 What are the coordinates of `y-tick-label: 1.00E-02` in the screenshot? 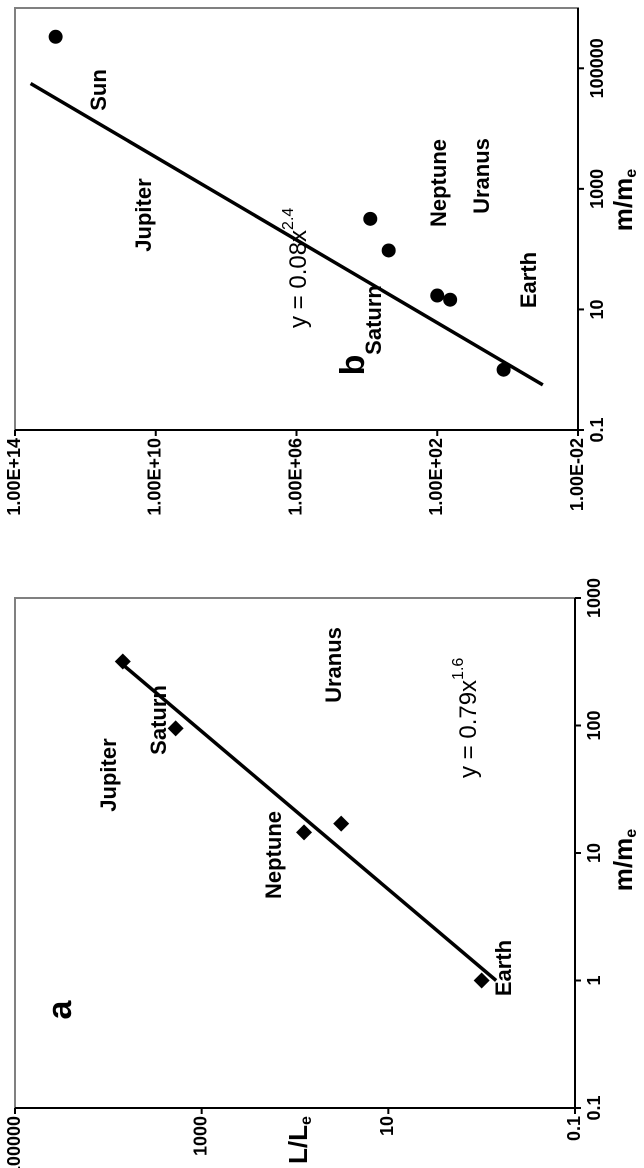 It's located at (577, 474).